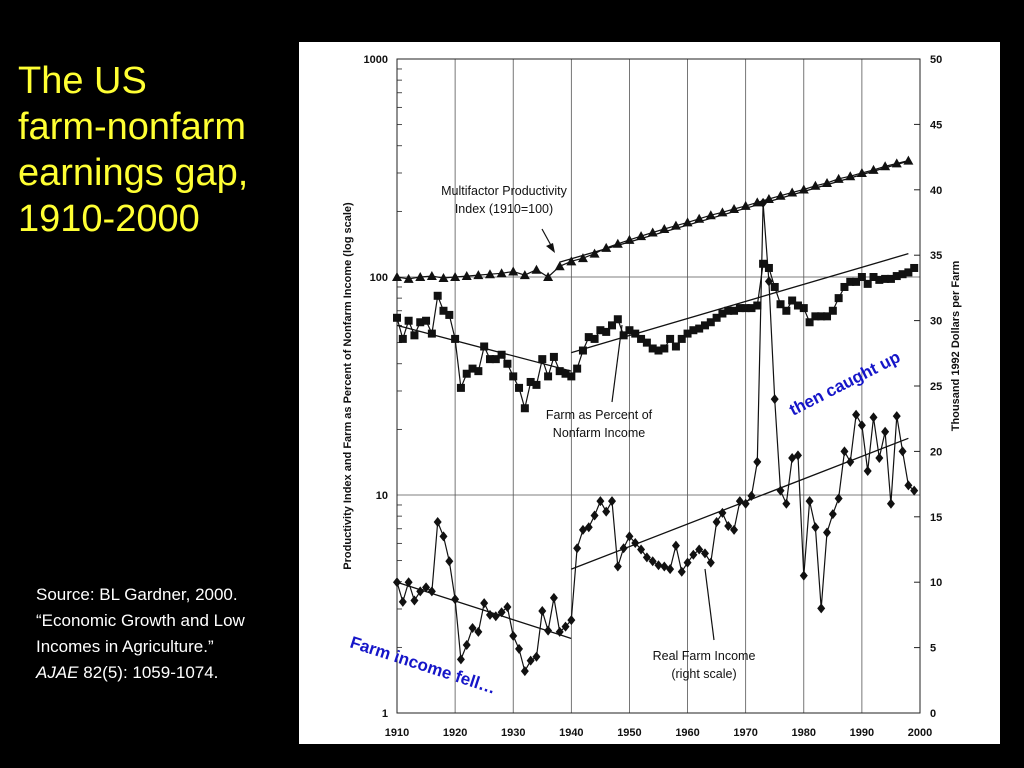 The width and height of the screenshot is (1024, 768). Describe the element at coordinates (125, 646) in the screenshot. I see `source-line: Incomes in Agriculture.”` at that location.